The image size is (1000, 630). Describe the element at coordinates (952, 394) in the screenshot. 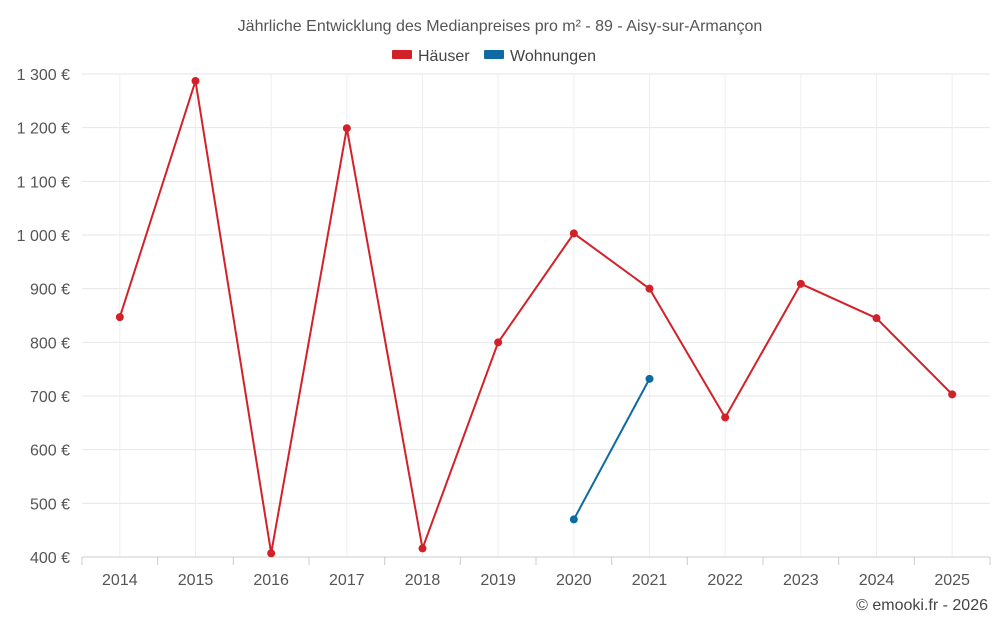

I see `data-point-haeuser-2025` at that location.